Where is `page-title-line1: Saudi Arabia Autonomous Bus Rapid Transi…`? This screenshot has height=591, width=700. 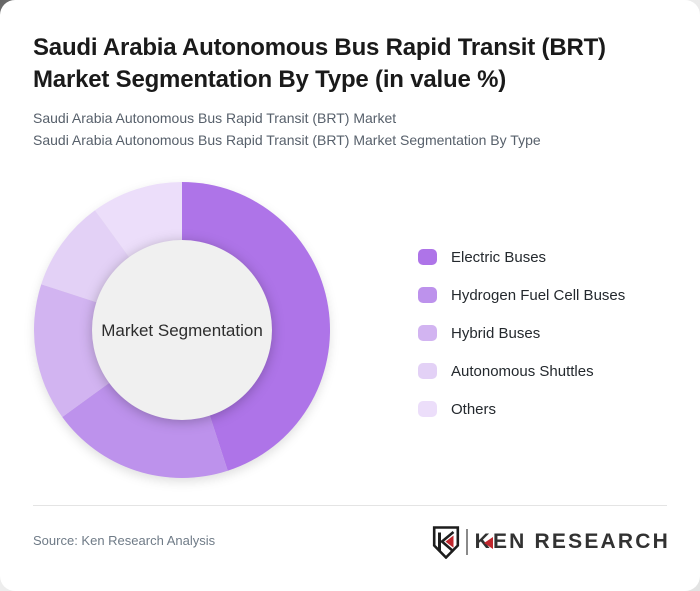
page-title-line1: Saudi Arabia Autonomous Bus Rapid Transi… is located at coordinates (319, 47).